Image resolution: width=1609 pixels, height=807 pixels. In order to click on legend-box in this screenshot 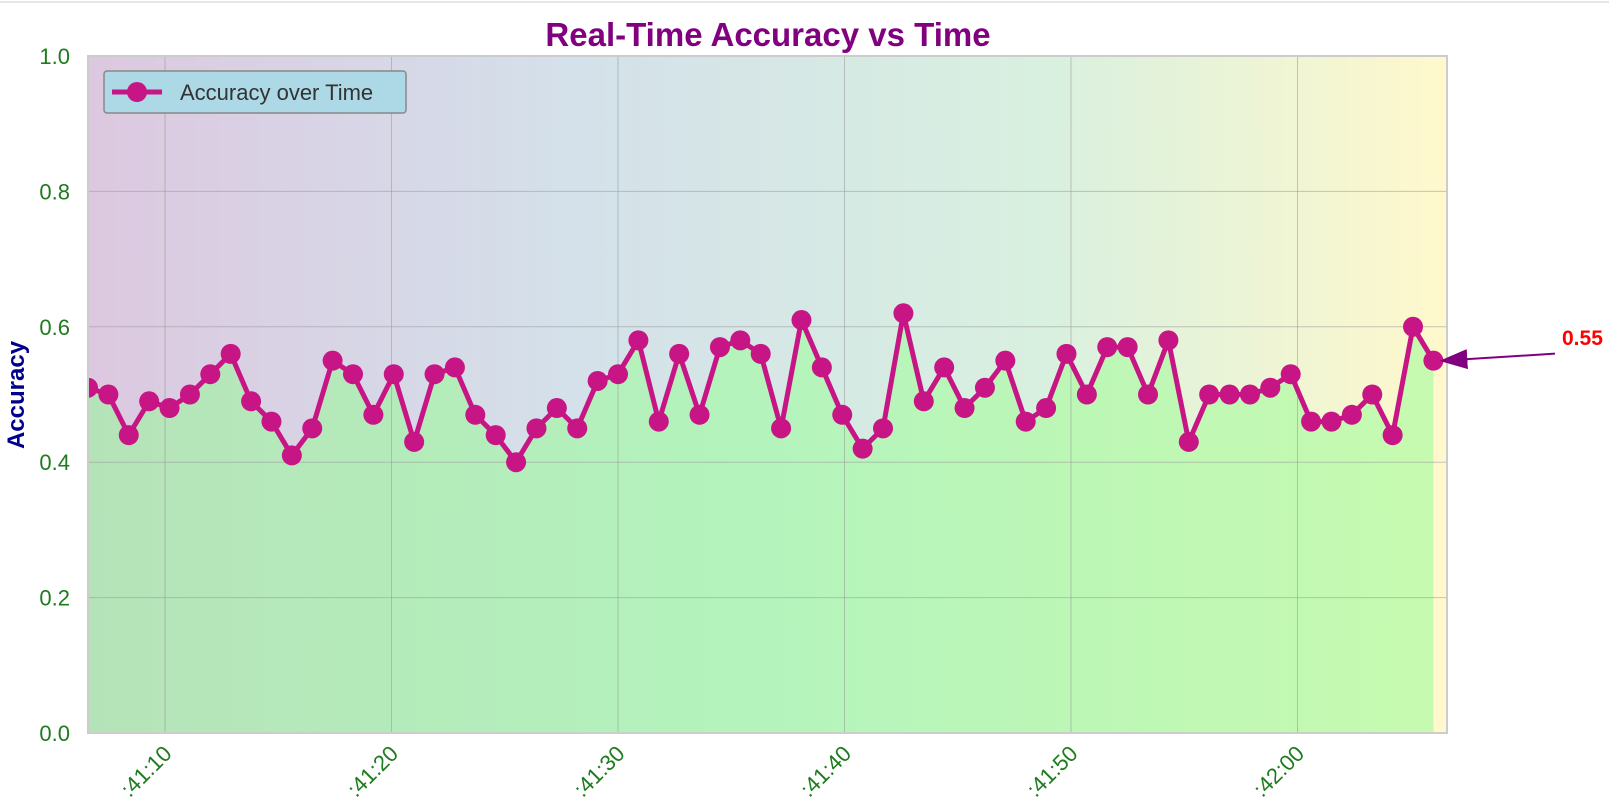, I will do `click(255, 92)`.